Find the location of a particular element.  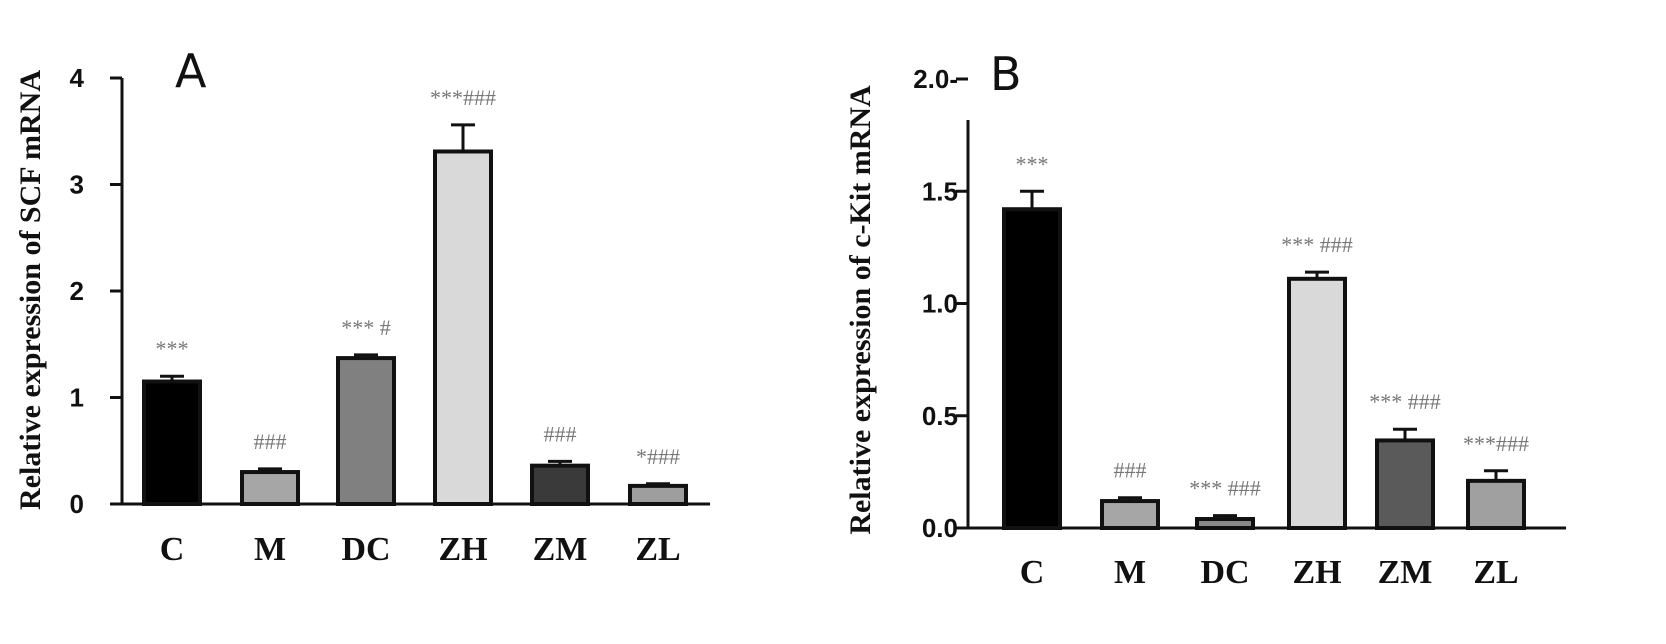

significance-label-b: ***### is located at coordinates (1496, 443).